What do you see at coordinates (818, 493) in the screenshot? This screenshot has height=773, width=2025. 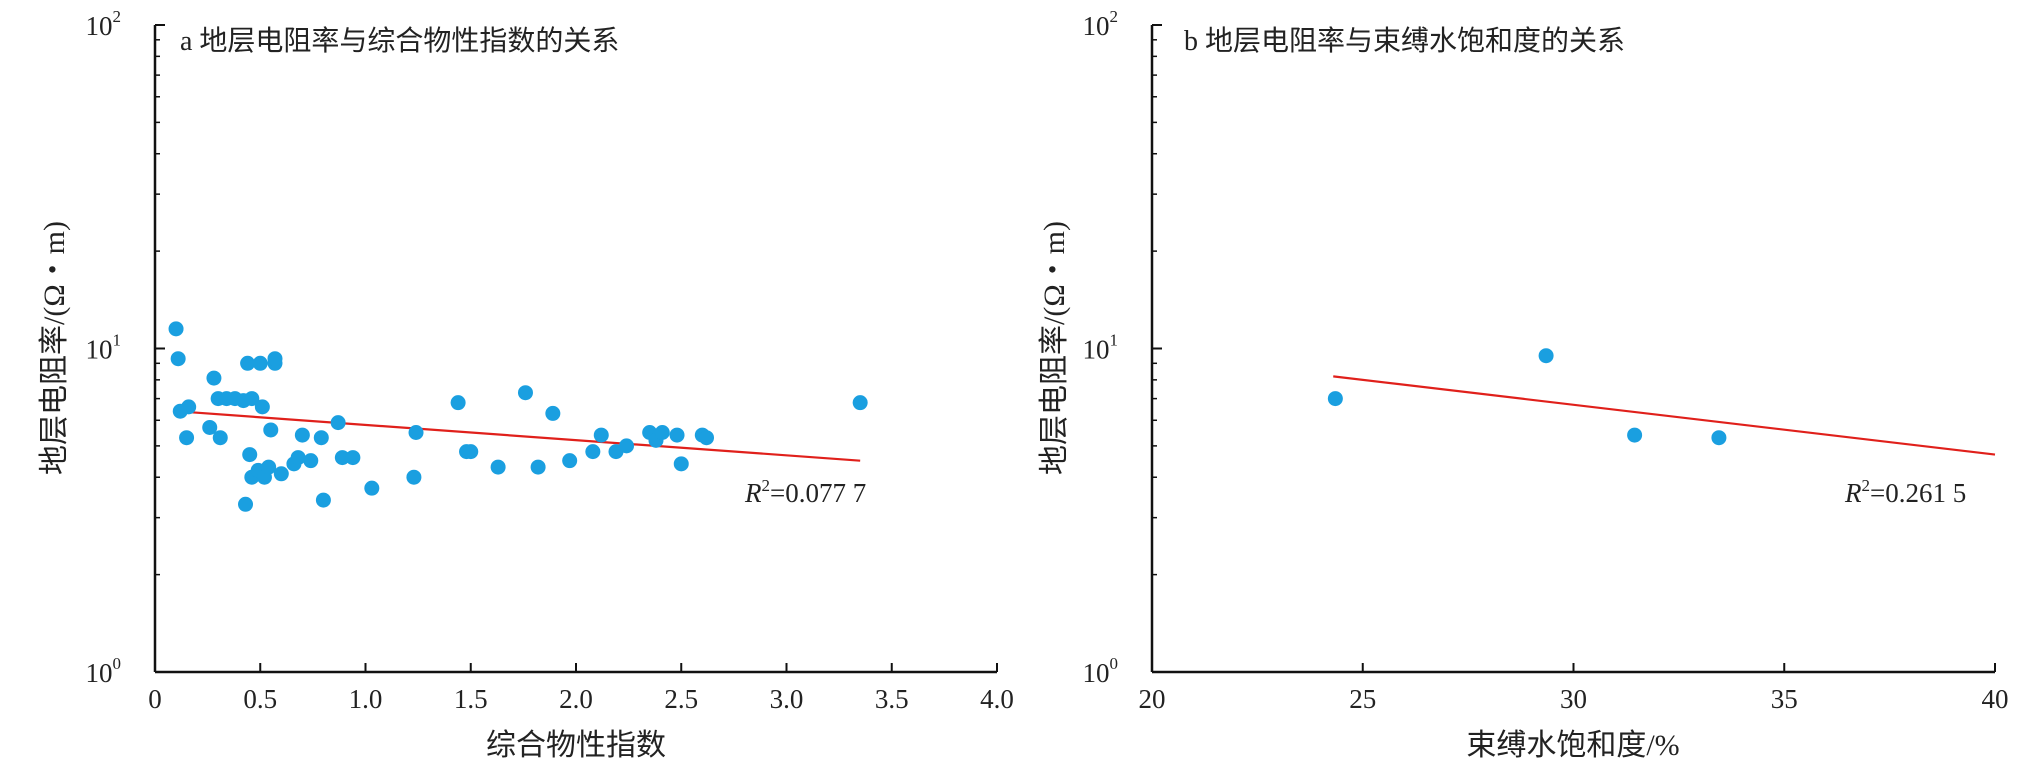 I see `panel-a-r2-value: =0.077 7` at bounding box center [818, 493].